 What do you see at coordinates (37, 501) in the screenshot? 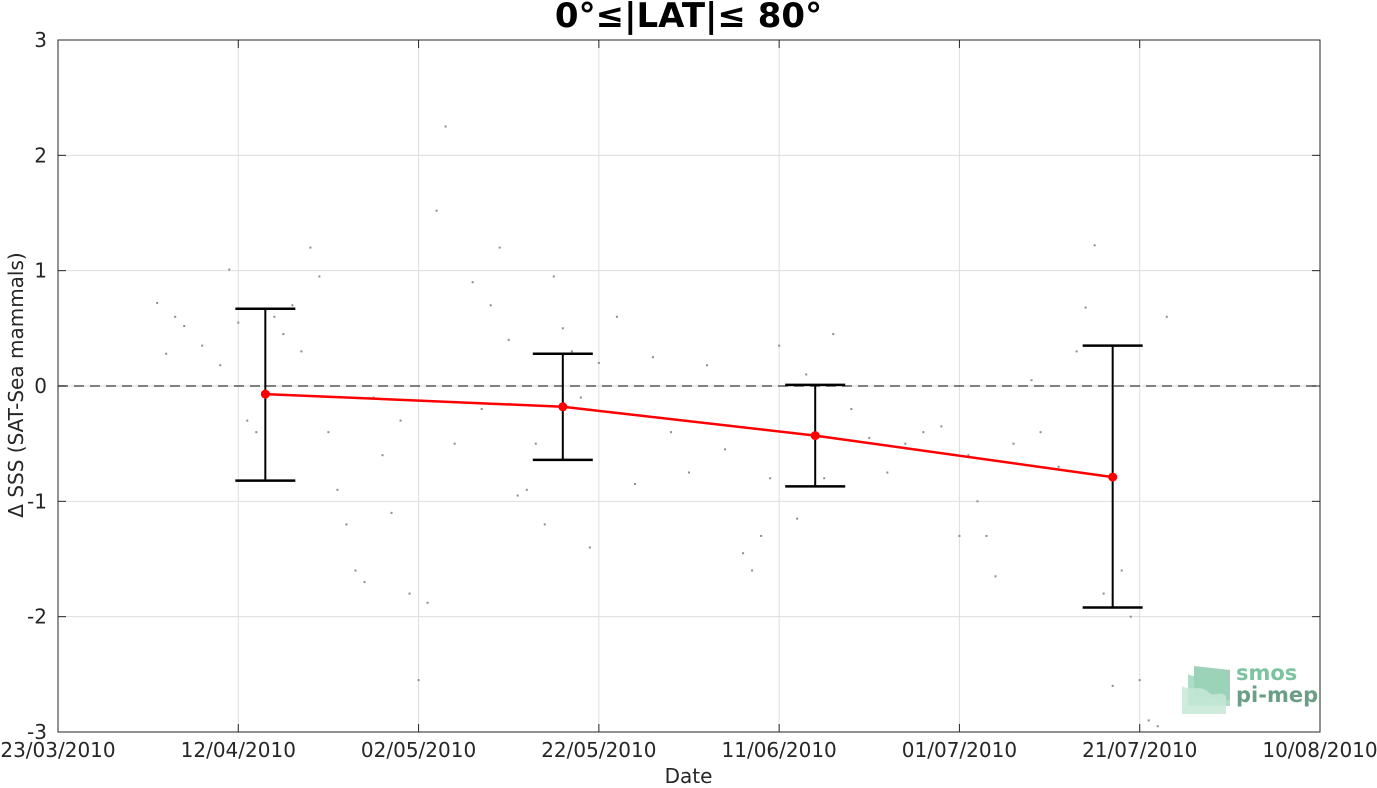
I see `y-tick-label: -1` at bounding box center [37, 501].